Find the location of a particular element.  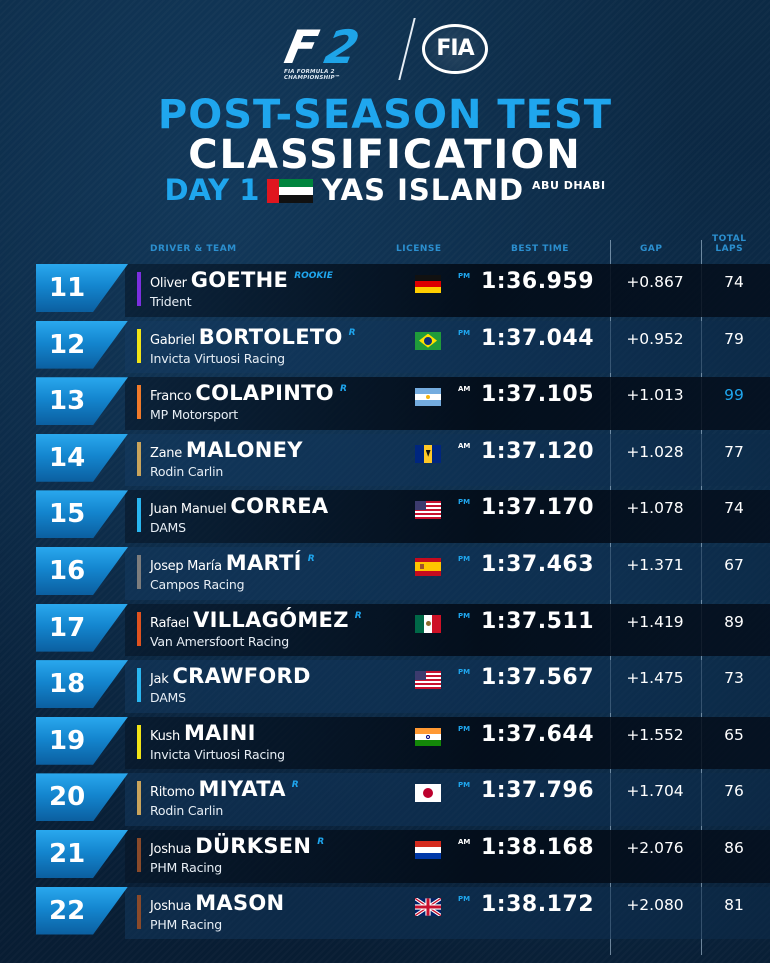

best-time: 1:38.172 is located at coordinates (538, 904).